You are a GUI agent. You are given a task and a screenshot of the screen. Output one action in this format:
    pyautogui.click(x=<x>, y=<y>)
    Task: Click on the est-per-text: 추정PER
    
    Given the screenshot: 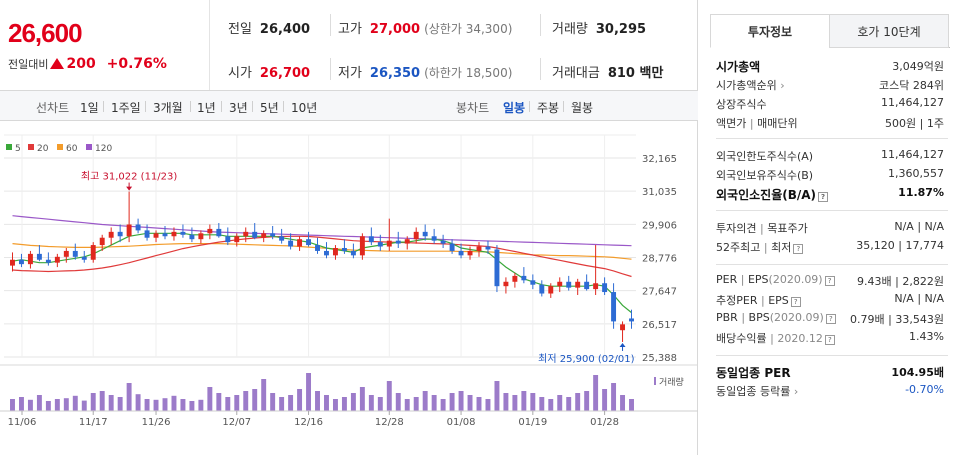 What is the action you would take?
    pyautogui.click(x=737, y=300)
    